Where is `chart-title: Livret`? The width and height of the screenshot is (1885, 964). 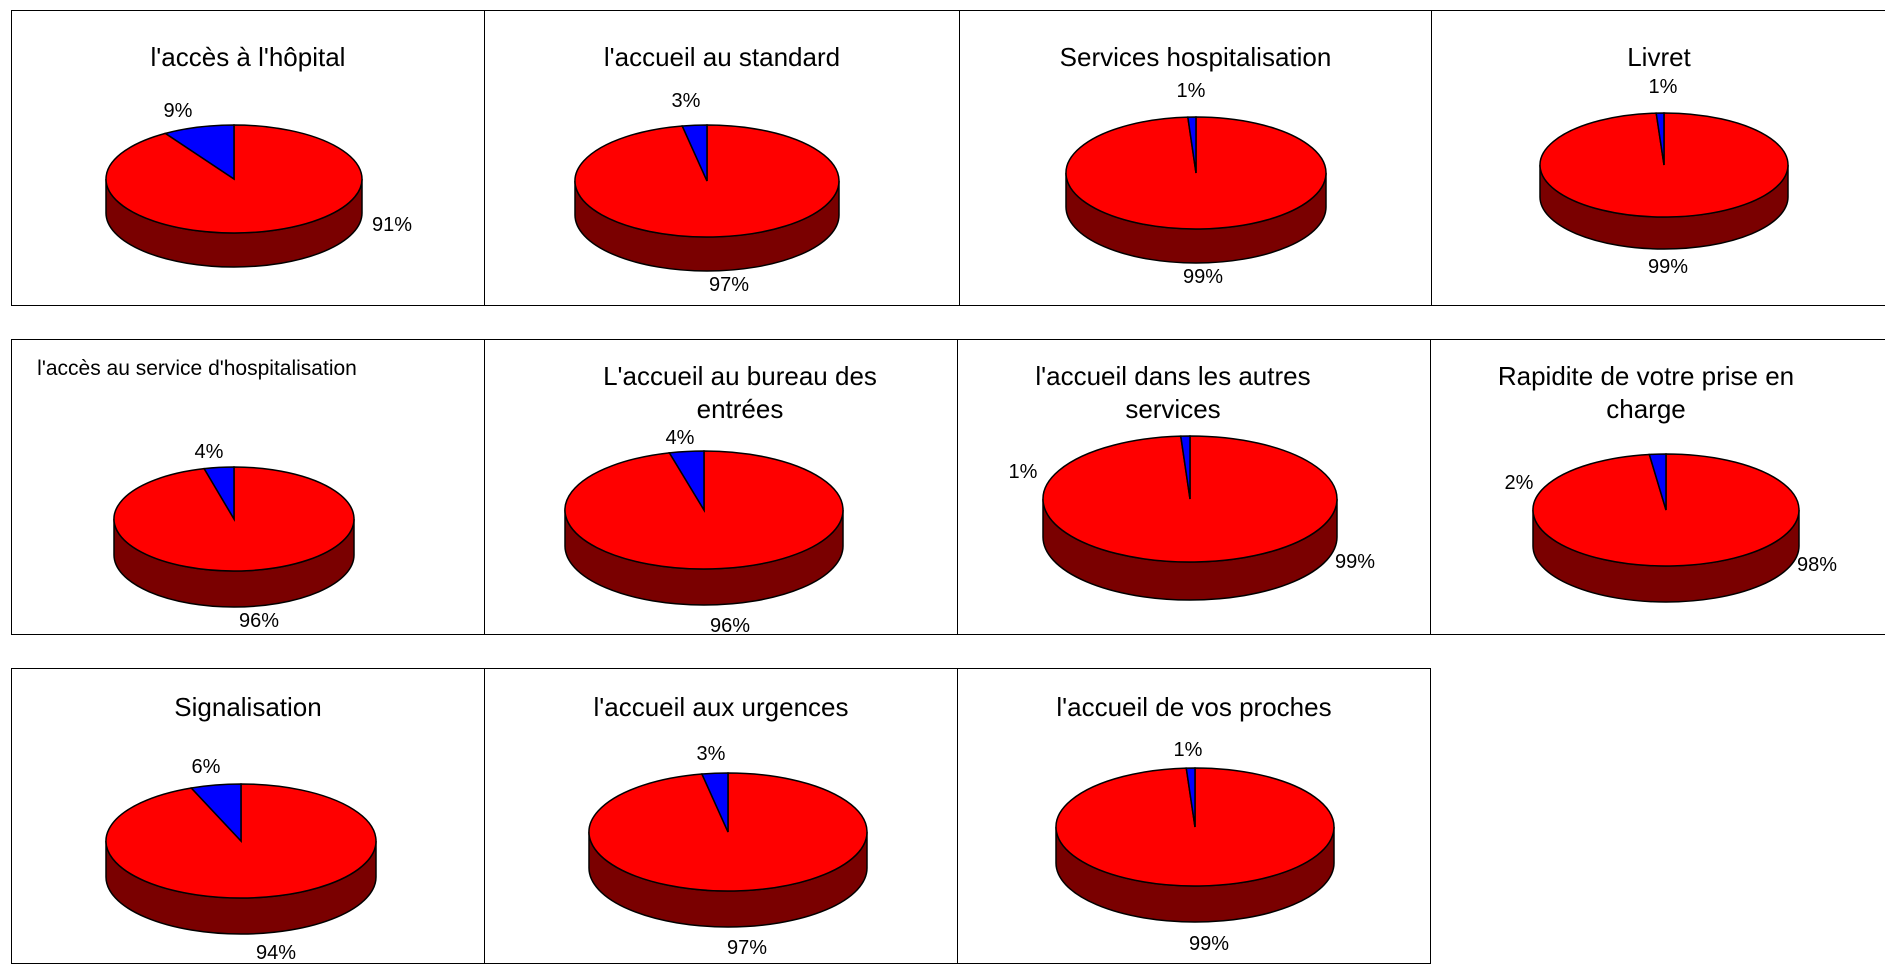
chart-title: Livret is located at coordinates (1659, 57).